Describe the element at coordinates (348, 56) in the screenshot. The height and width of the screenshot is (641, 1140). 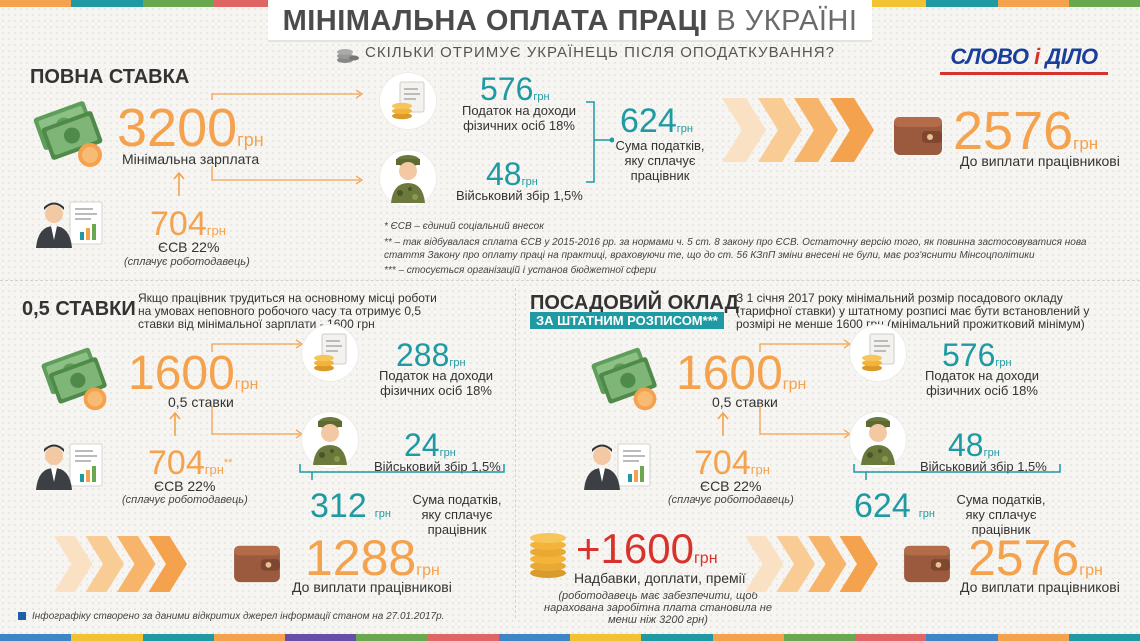
I see `coins-icon` at that location.